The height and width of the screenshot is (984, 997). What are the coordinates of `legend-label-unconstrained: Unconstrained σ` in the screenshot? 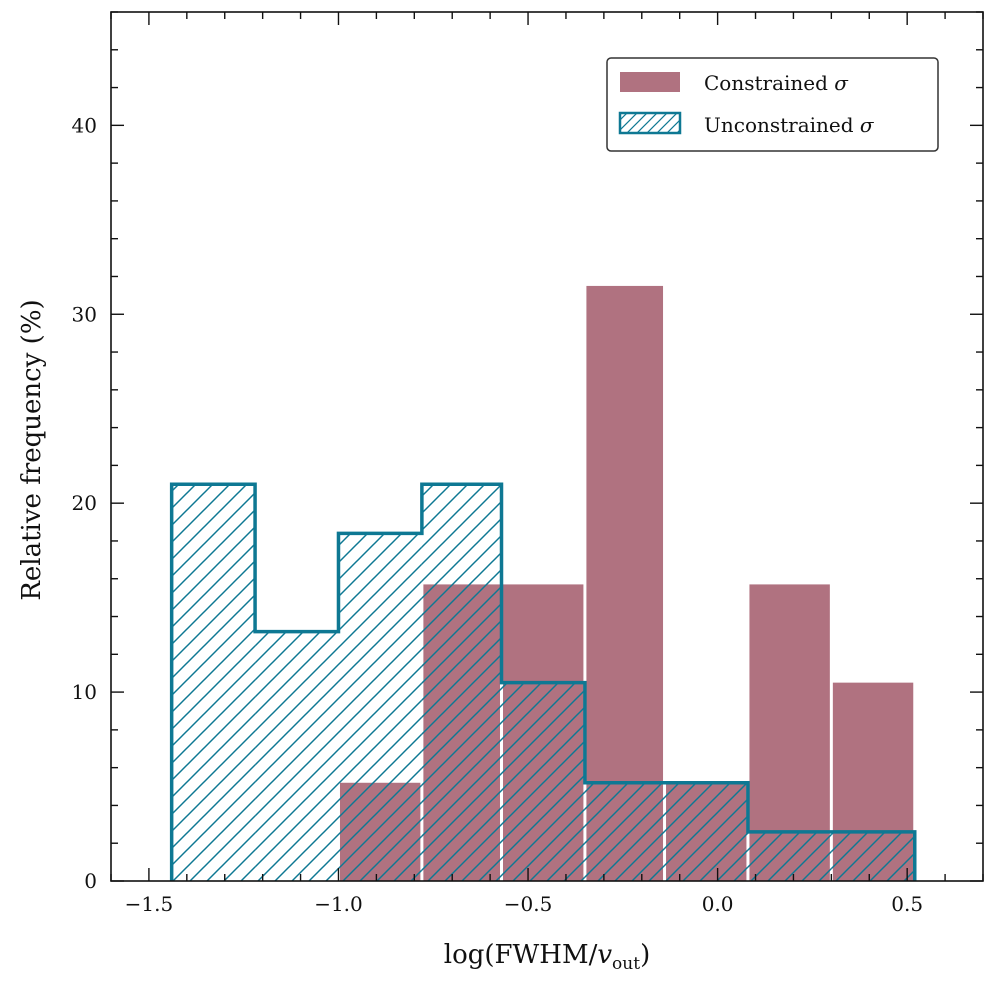 It's located at (789, 125).